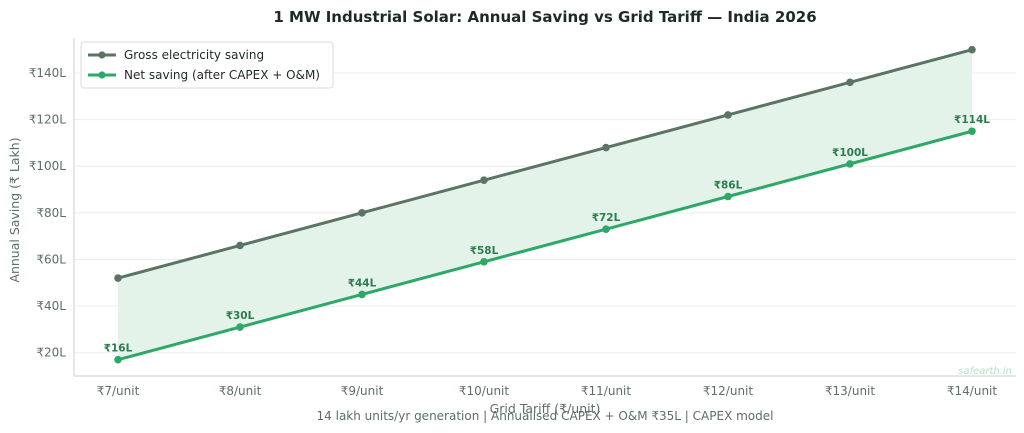 The height and width of the screenshot is (433, 1024). Describe the element at coordinates (606, 218) in the screenshot. I see `data-label-net: ₹72L` at that location.